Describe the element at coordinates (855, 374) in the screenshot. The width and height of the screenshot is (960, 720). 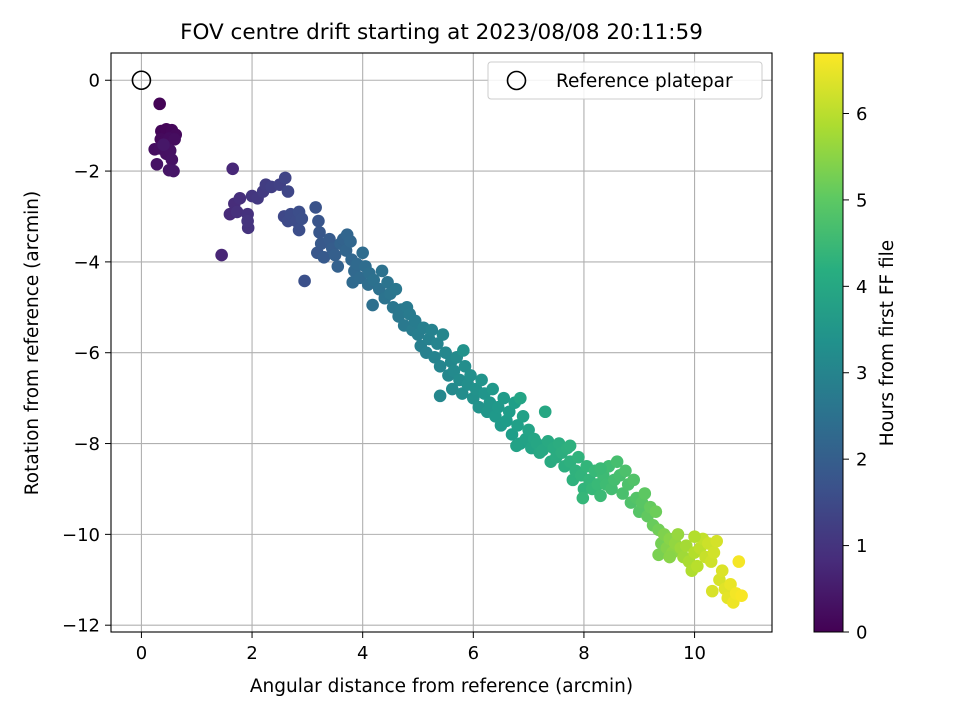
I see `colorbar-ticks: 0 1 2 3 4 5 6` at that location.